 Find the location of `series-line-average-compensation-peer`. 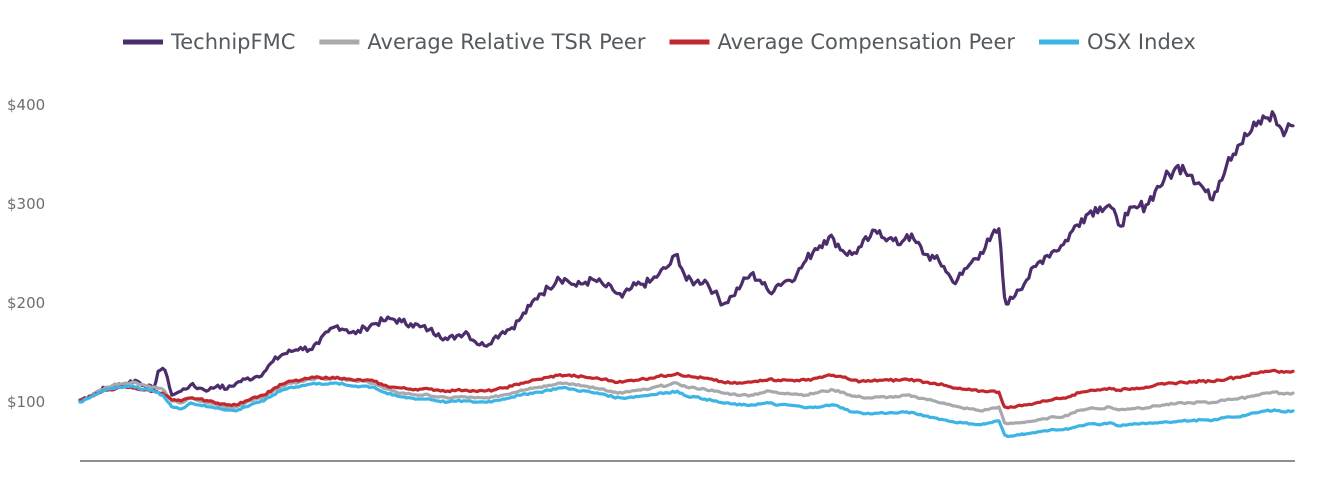

series-line-average-compensation-peer is located at coordinates (686, 389).